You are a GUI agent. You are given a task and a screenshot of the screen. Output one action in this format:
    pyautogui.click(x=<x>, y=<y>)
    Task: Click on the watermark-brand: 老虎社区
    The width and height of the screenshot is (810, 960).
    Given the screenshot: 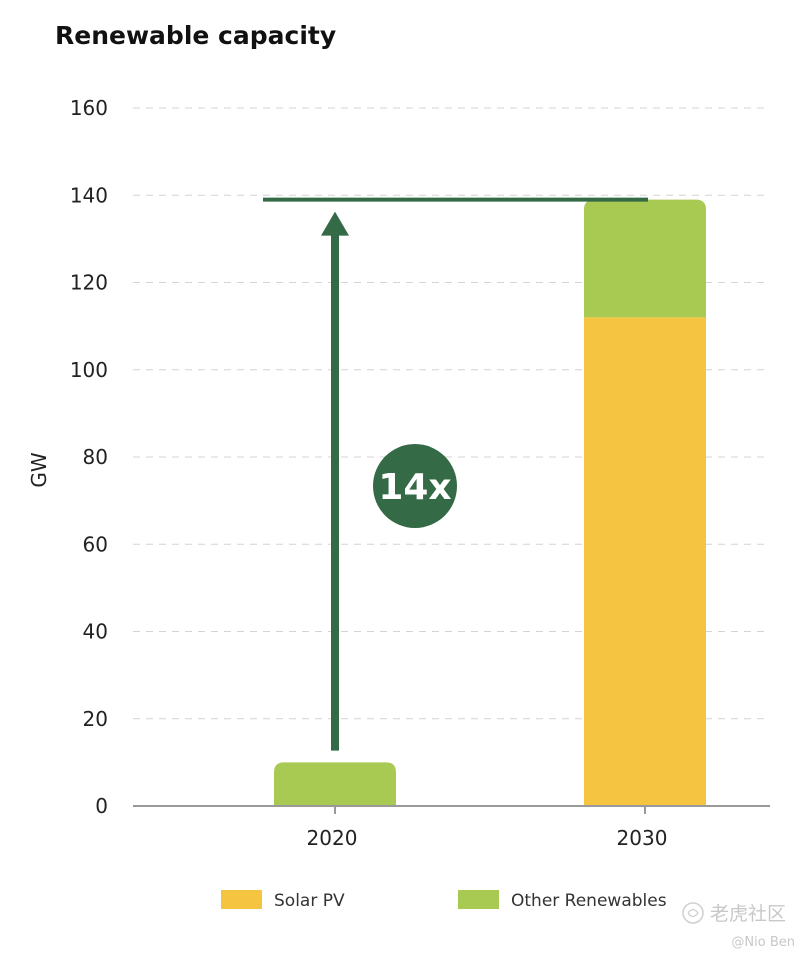 What is the action you would take?
    pyautogui.click(x=748, y=914)
    